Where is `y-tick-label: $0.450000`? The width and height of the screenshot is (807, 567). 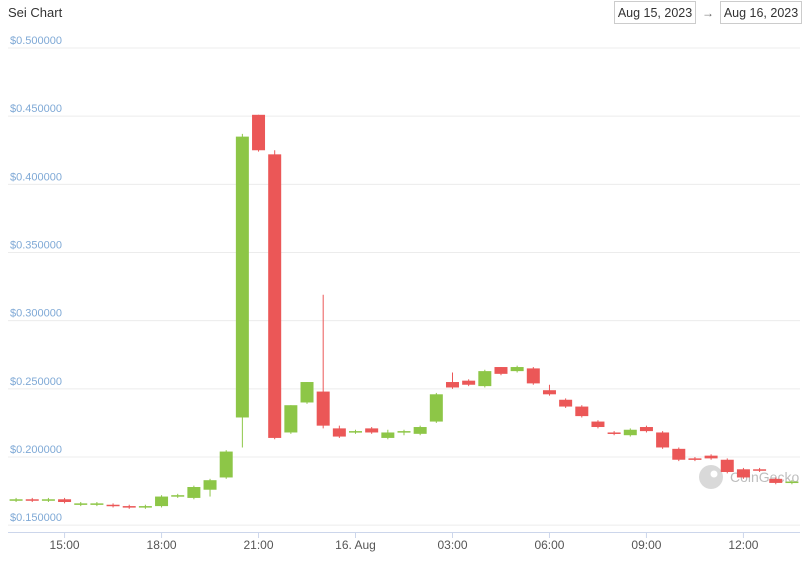 y-tick-label: $0.450000 is located at coordinates (36, 109).